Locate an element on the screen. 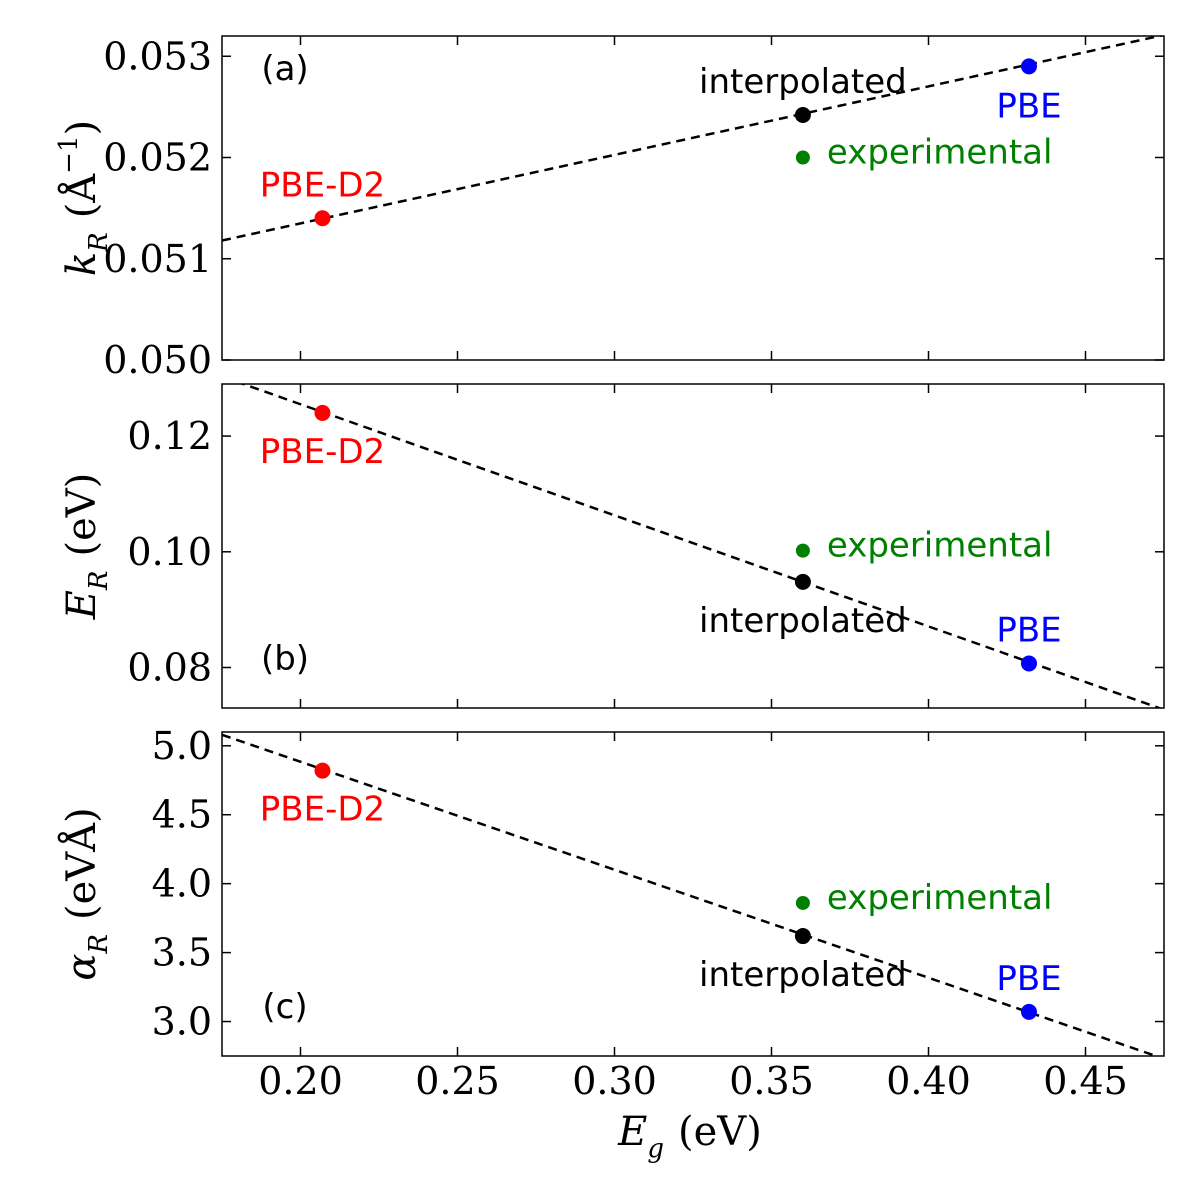  panel-c-point-interpolated is located at coordinates (802, 936).